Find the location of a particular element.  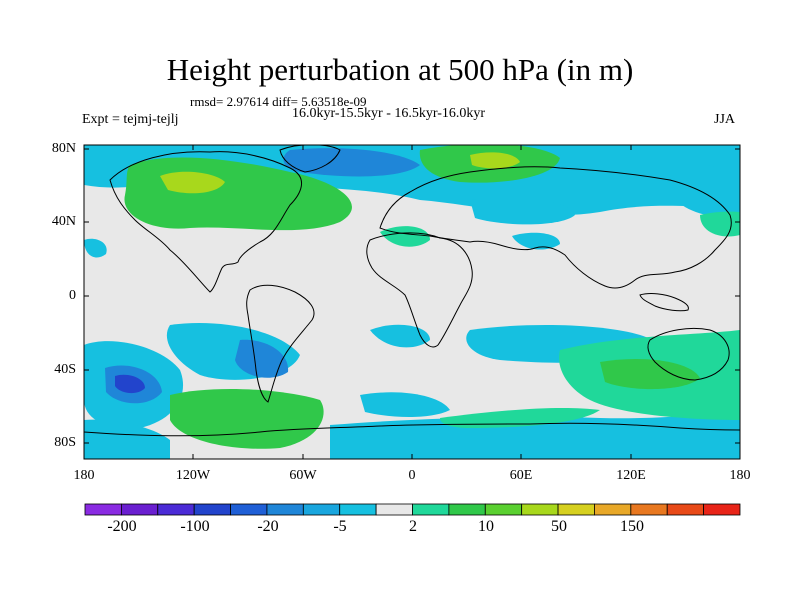

south-america-coast is located at coordinates (280, 343).